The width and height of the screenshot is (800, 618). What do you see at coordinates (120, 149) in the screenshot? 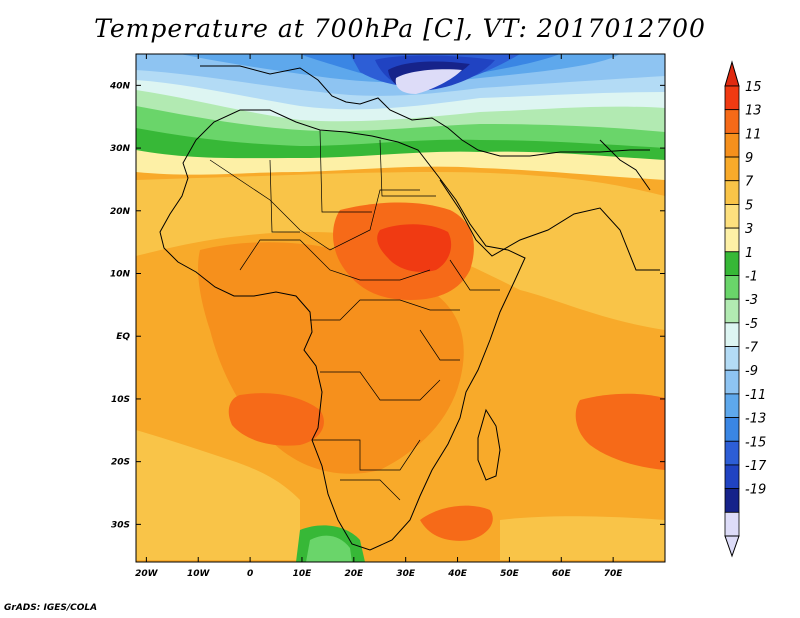
I see `y-tick-label: 30N` at bounding box center [120, 149].